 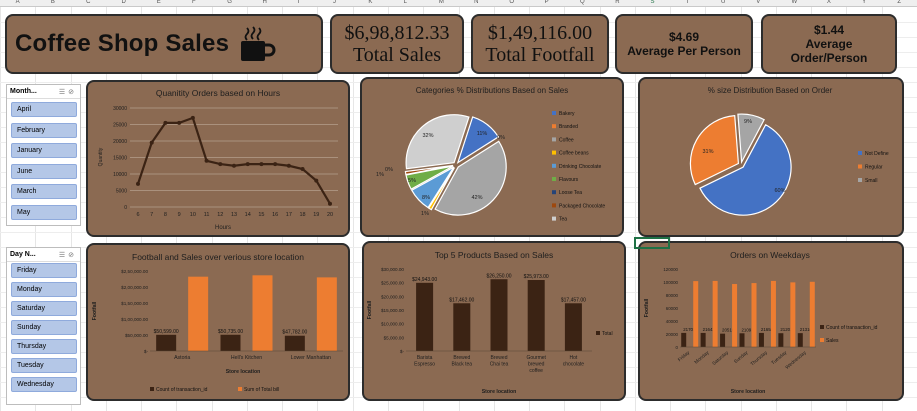 I want to click on slicer-item-february: February, so click(x=44, y=130).